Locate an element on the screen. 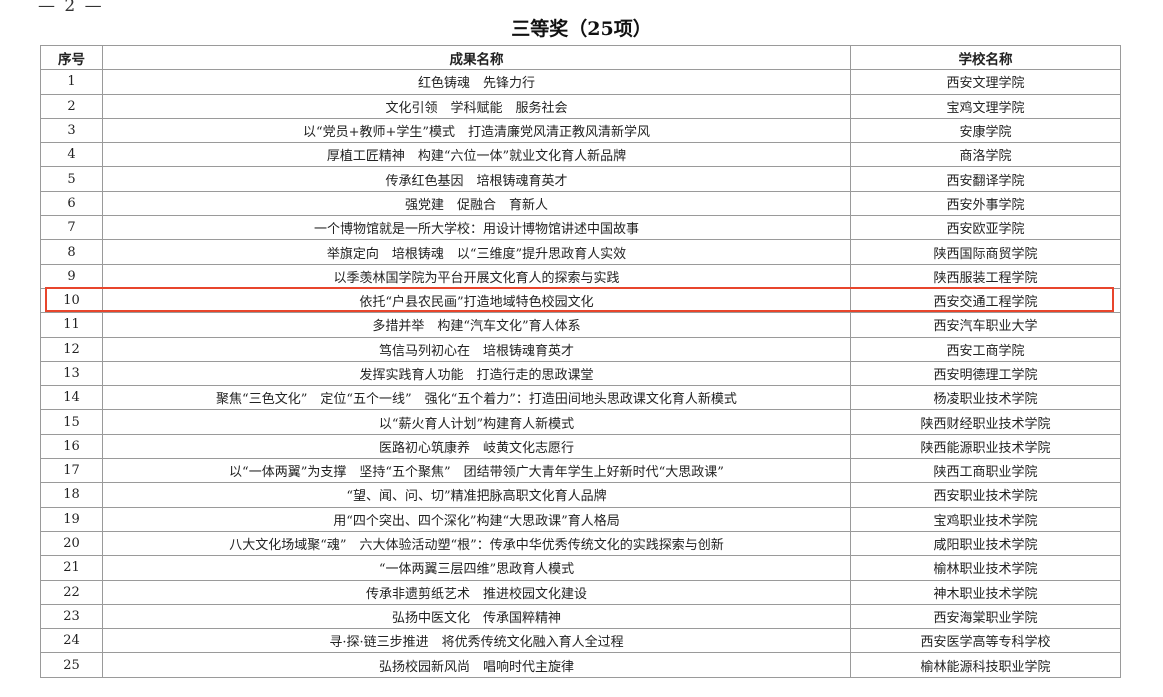 The image size is (1163, 697). table-row: 4 厚植工匠精神 构建“六位一体”就业文化育人新品牌 商洛学院 is located at coordinates (580, 155).